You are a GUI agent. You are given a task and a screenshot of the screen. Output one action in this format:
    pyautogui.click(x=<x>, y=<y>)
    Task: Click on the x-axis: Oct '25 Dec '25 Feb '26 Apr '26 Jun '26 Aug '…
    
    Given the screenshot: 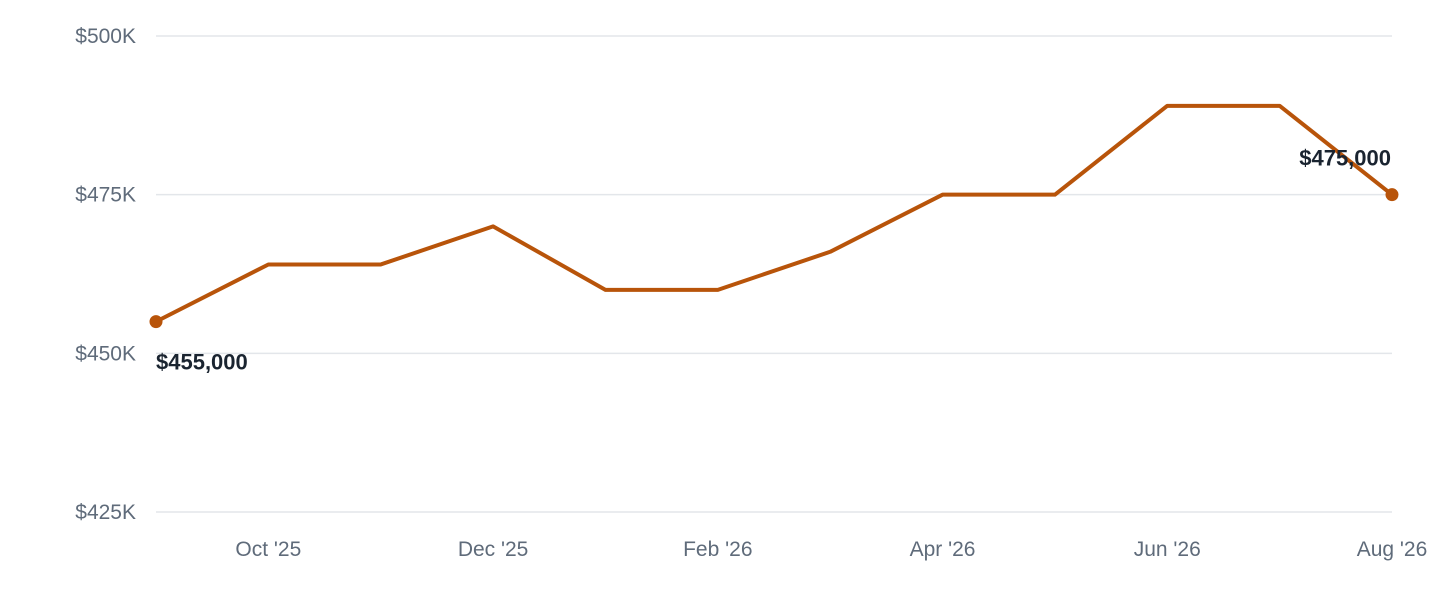 What is the action you would take?
    pyautogui.click(x=831, y=549)
    